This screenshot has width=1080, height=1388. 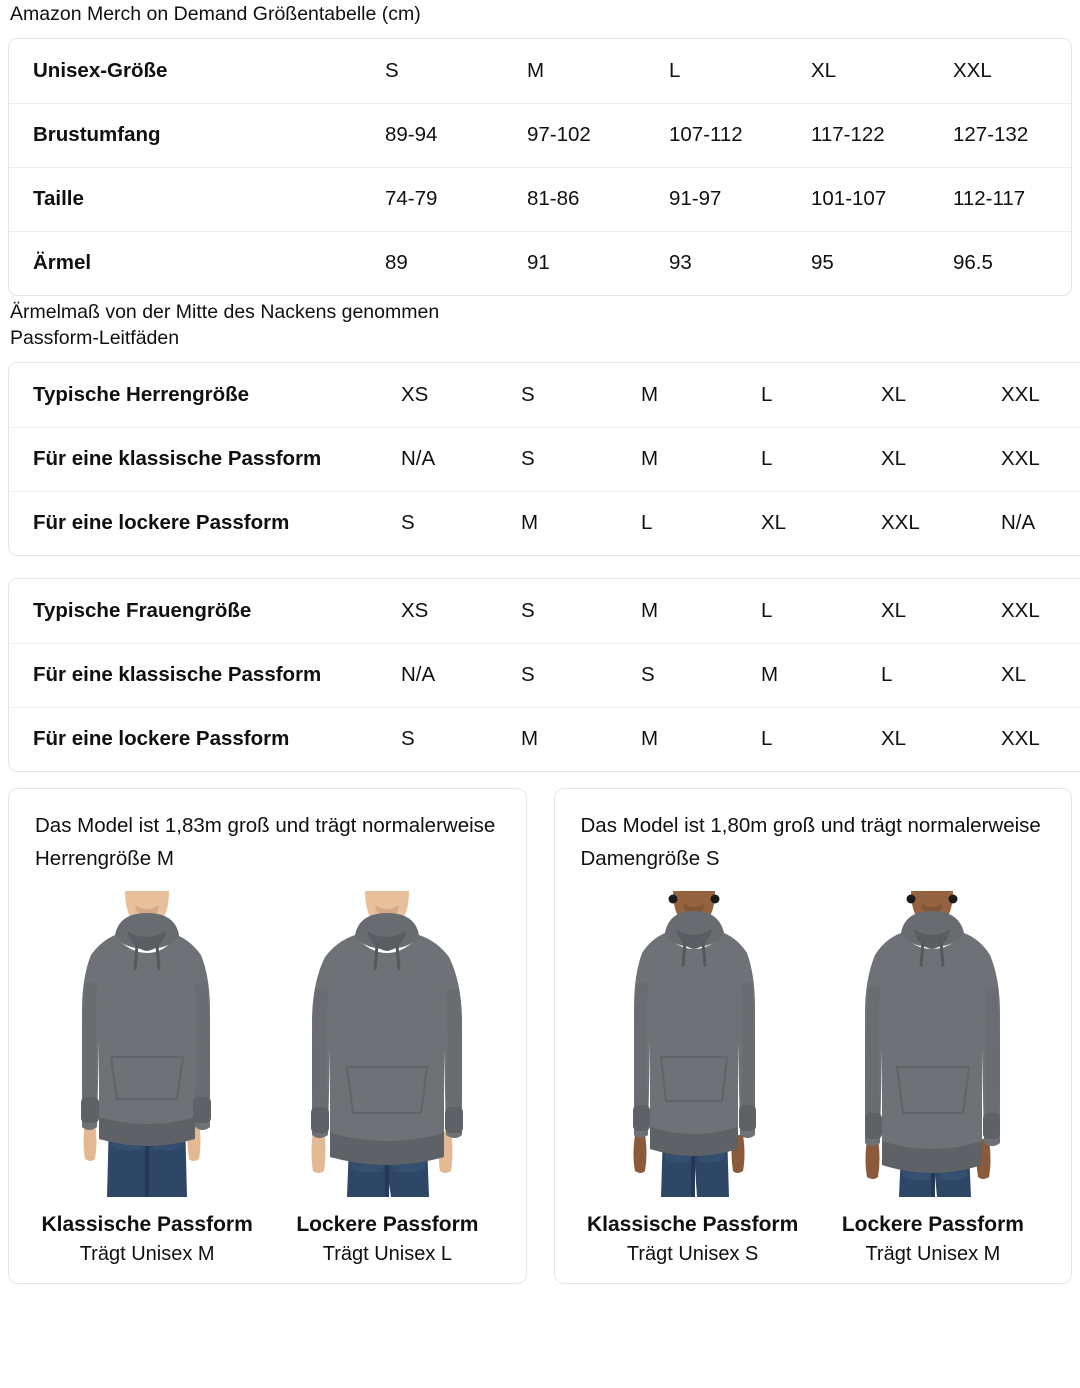 I want to click on cell: 97-102, so click(x=574, y=134).